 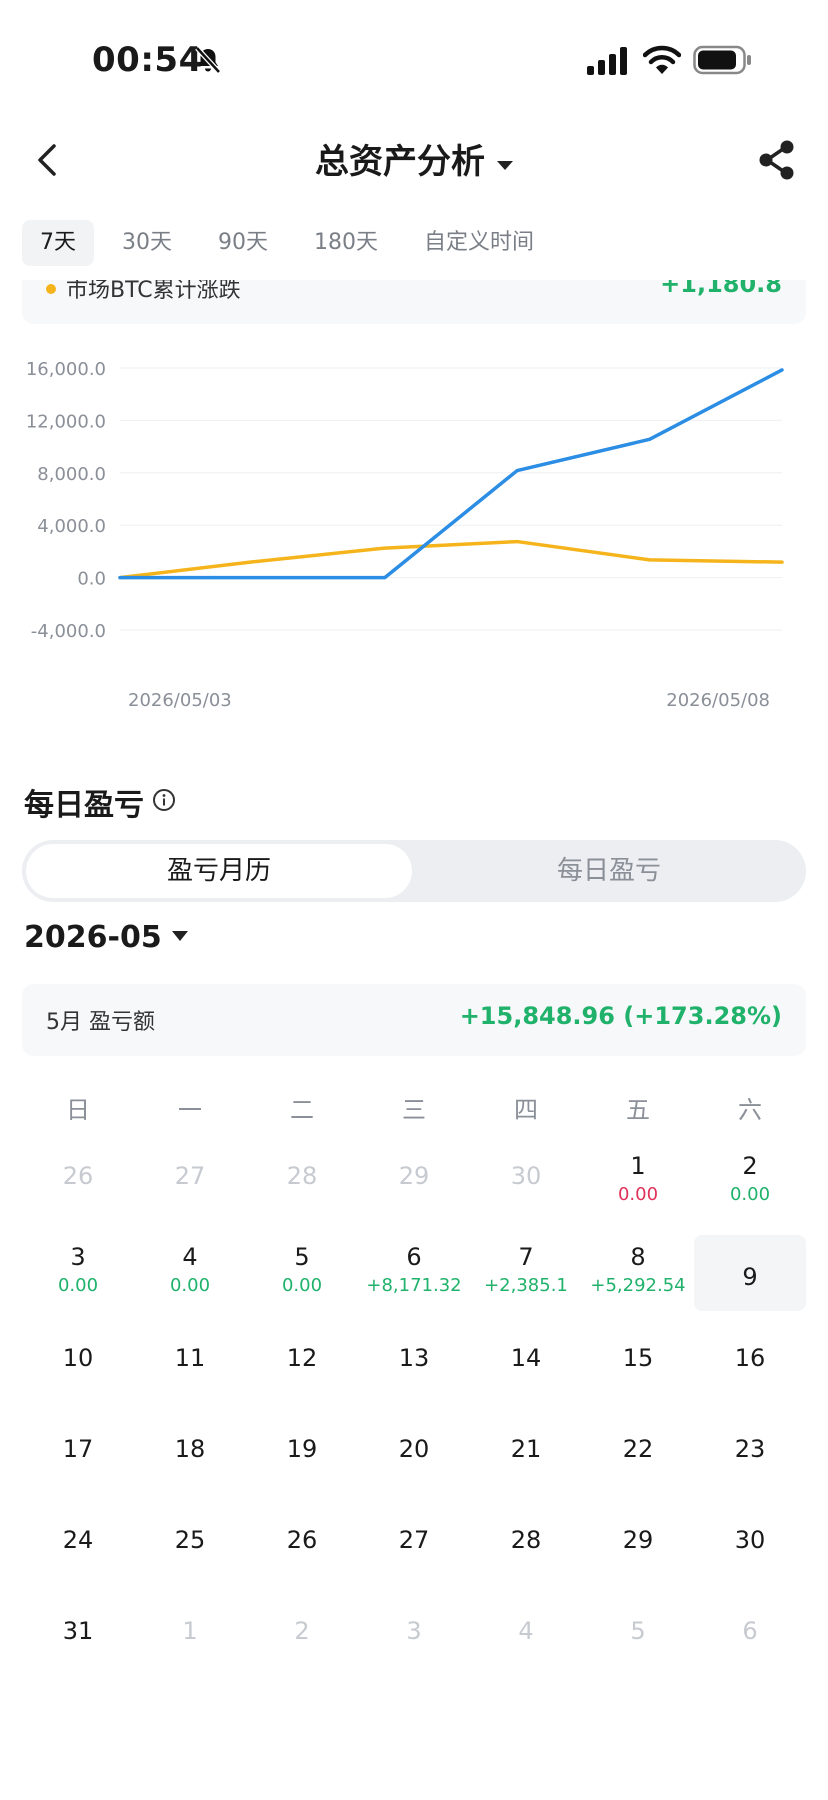 What do you see at coordinates (750, 1642) in the screenshot?
I see `calendar-day: 6` at bounding box center [750, 1642].